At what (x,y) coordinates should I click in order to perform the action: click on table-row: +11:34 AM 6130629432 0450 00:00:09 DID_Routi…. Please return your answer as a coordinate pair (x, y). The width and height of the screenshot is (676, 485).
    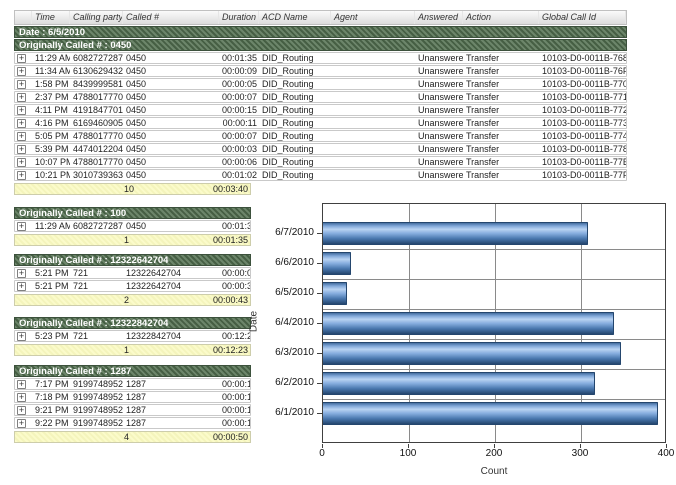
    Looking at the image, I should click on (320, 71).